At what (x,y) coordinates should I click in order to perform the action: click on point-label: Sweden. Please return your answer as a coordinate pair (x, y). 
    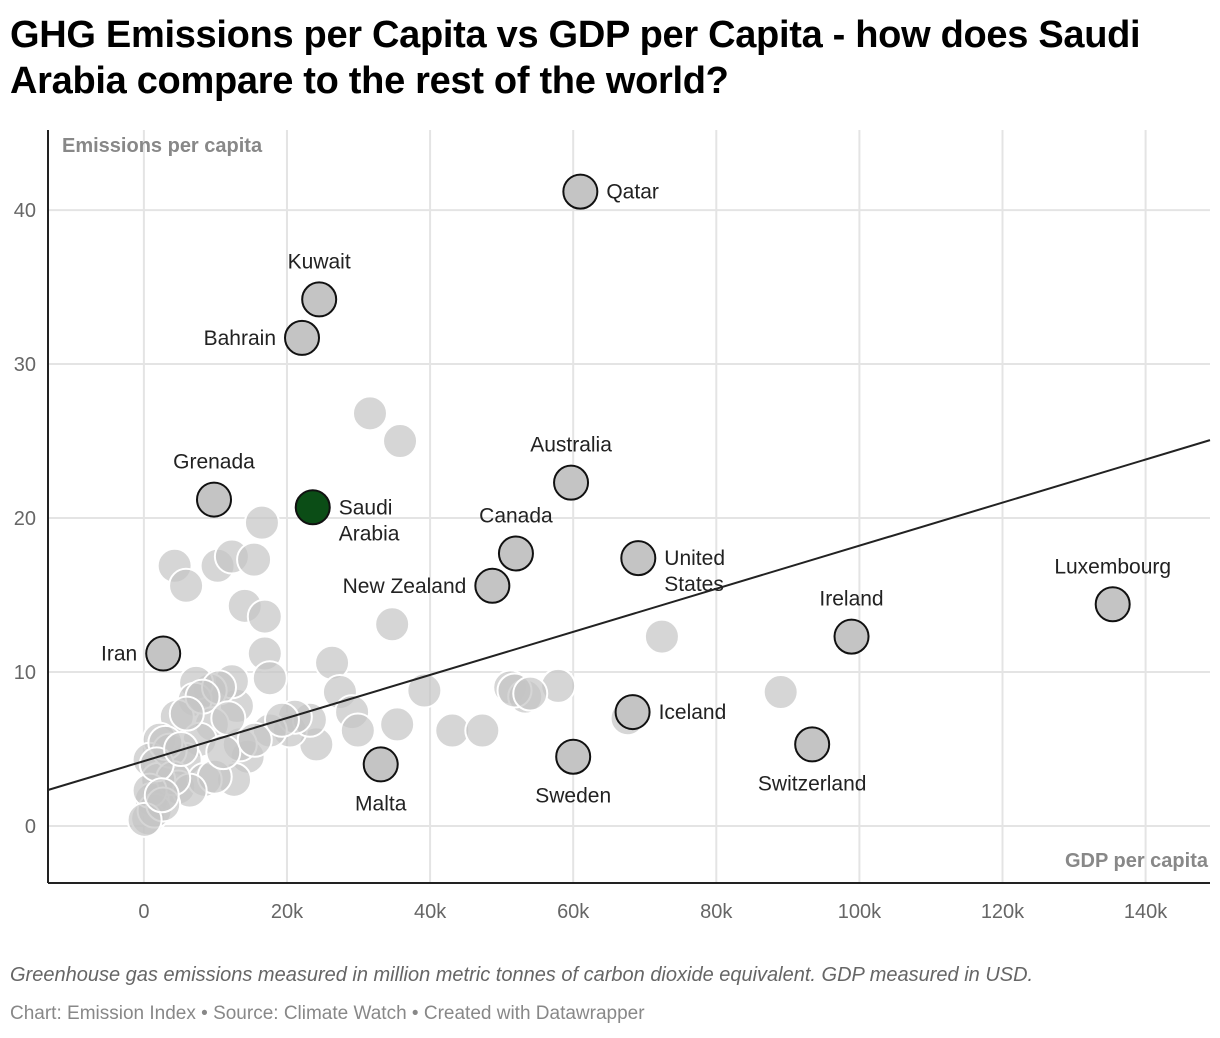
    Looking at the image, I should click on (573, 796).